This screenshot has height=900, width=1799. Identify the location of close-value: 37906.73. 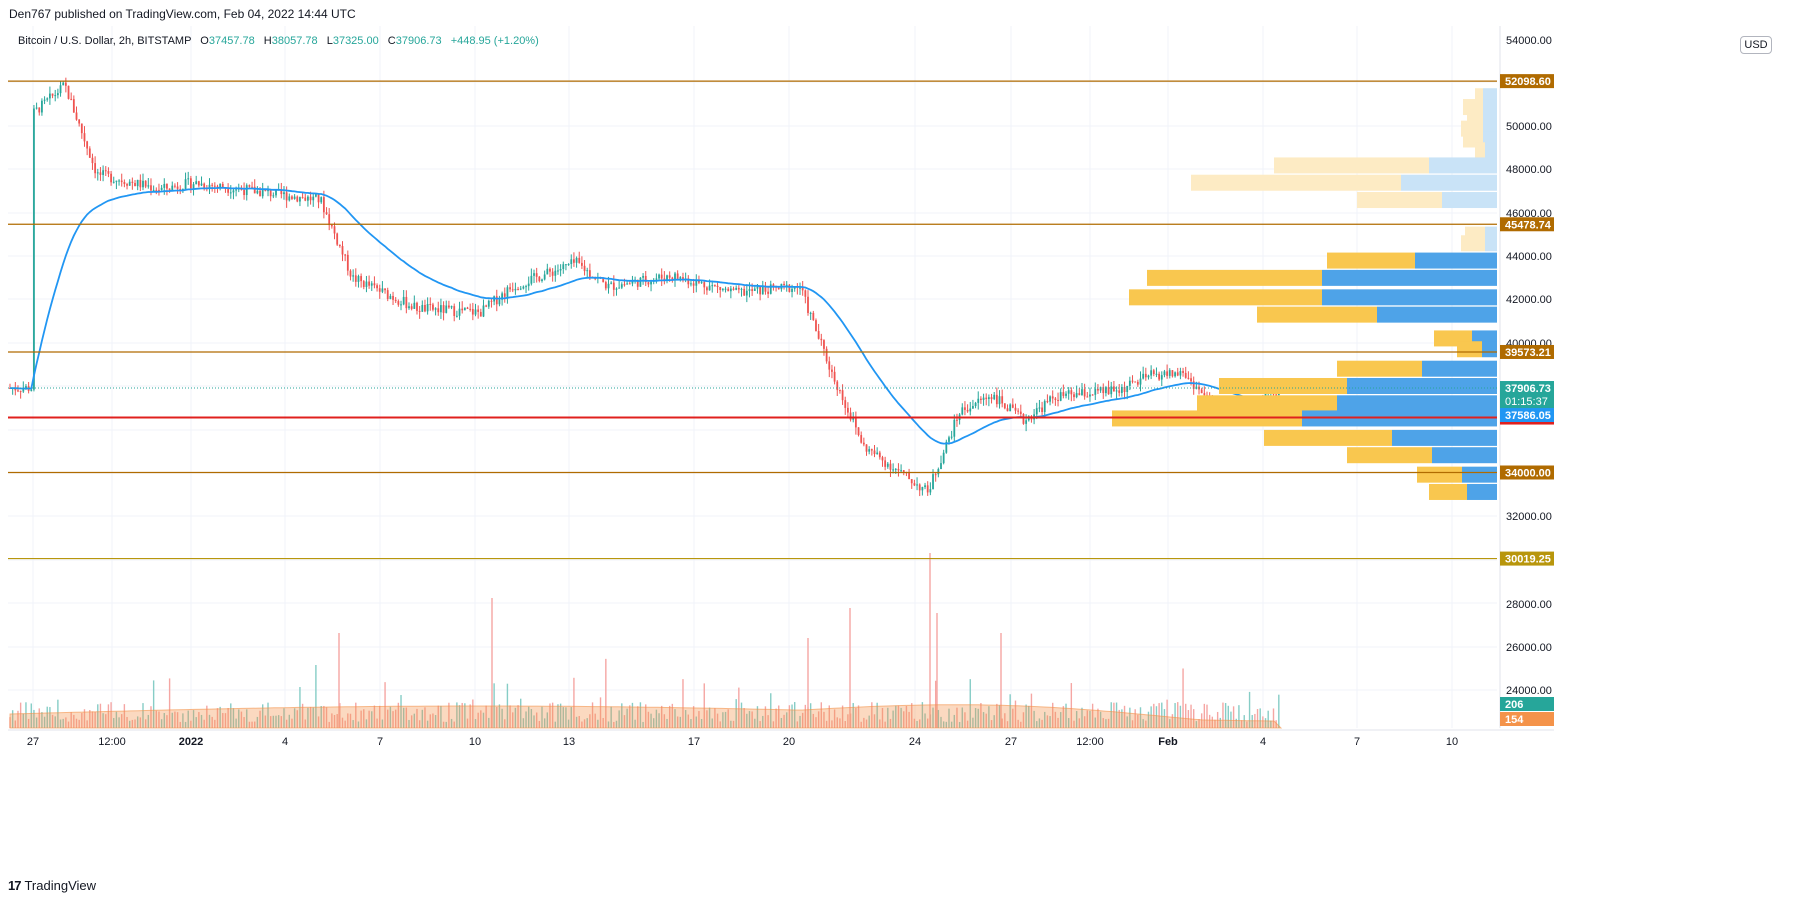
(418, 41).